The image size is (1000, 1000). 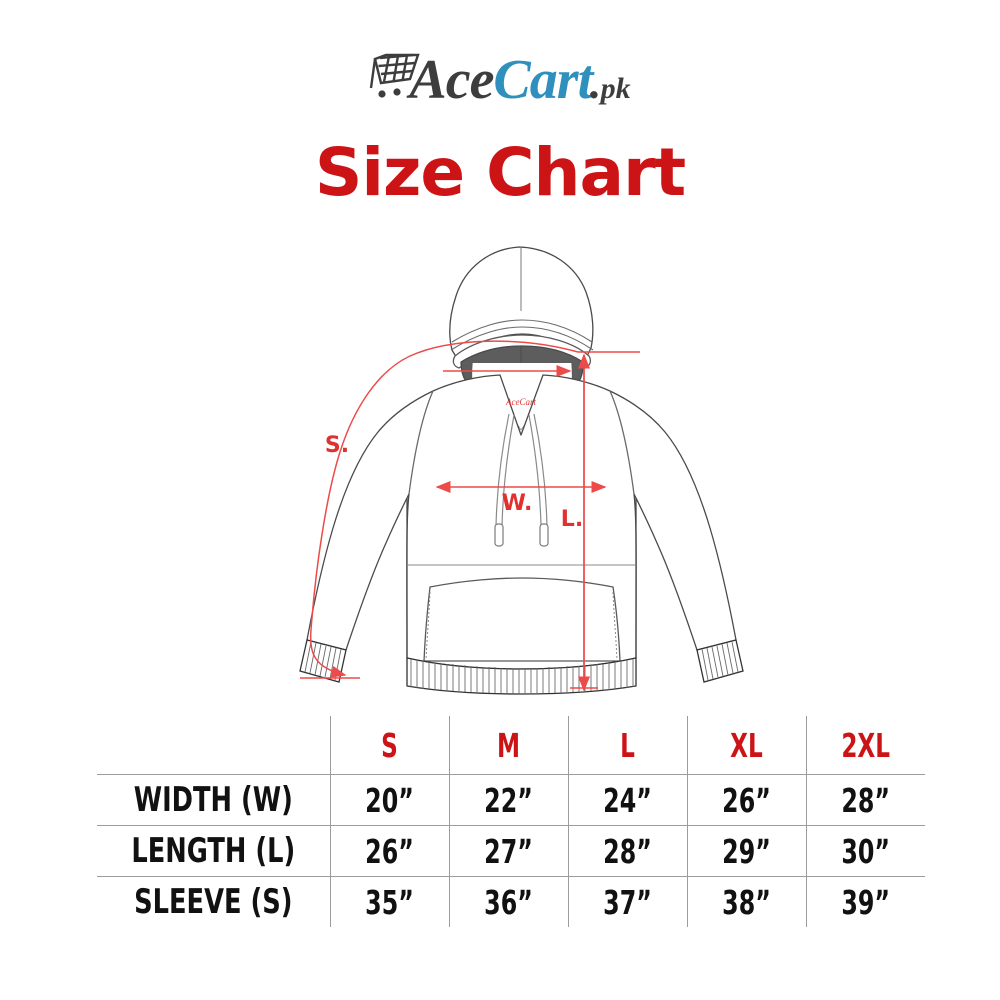 What do you see at coordinates (396, 77) in the screenshot?
I see `shopping-cart-icon` at bounding box center [396, 77].